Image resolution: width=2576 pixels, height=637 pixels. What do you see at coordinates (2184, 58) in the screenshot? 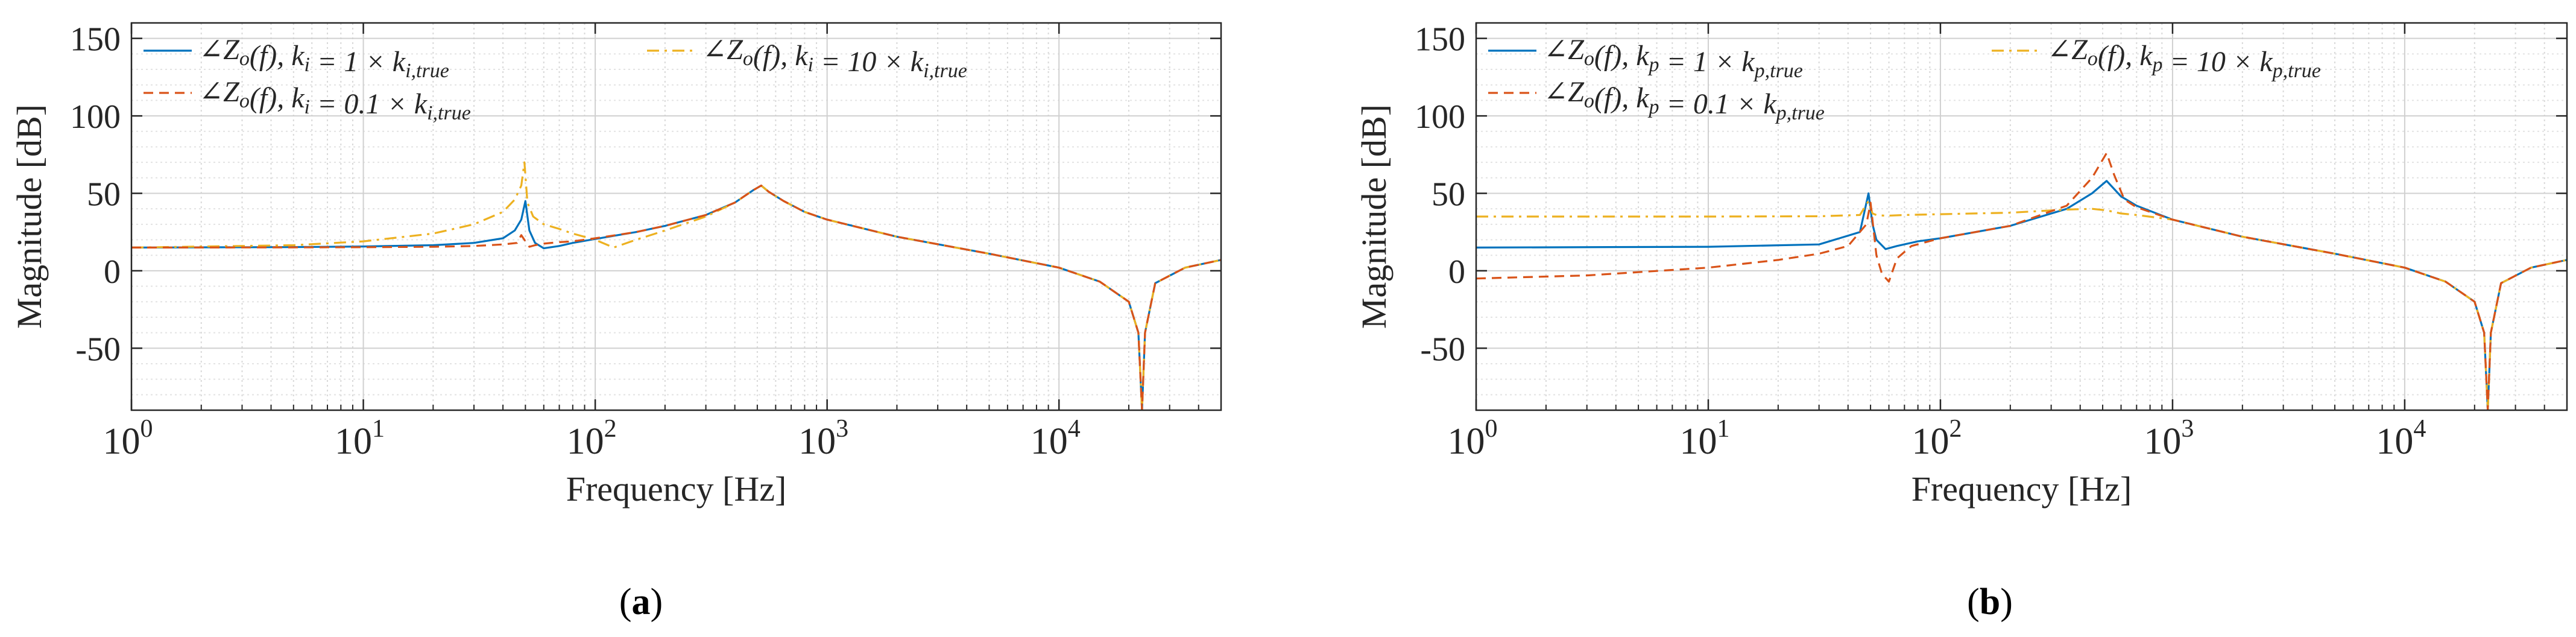
I see `legend-text: ∠Zo(f), kp = 10 × kp,true` at bounding box center [2184, 58].